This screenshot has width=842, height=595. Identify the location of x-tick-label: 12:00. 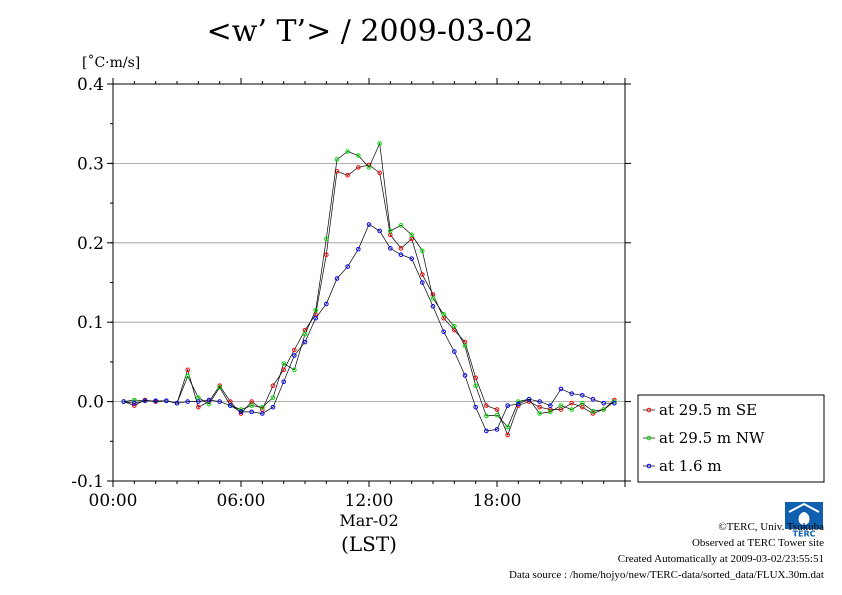
(369, 501).